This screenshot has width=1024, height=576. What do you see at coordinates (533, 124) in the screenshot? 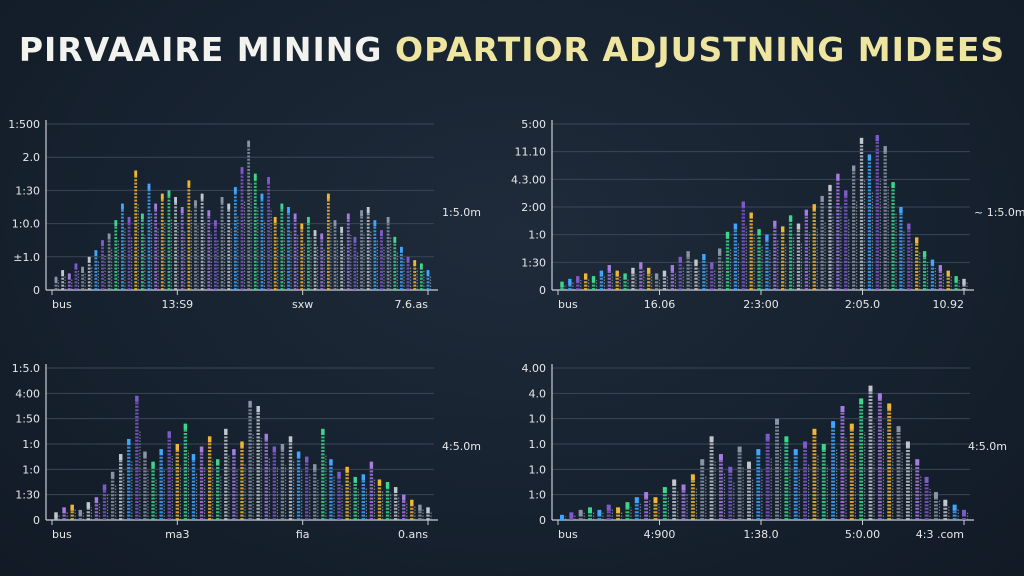
I see `y-tick-label: 5:00` at bounding box center [533, 124].